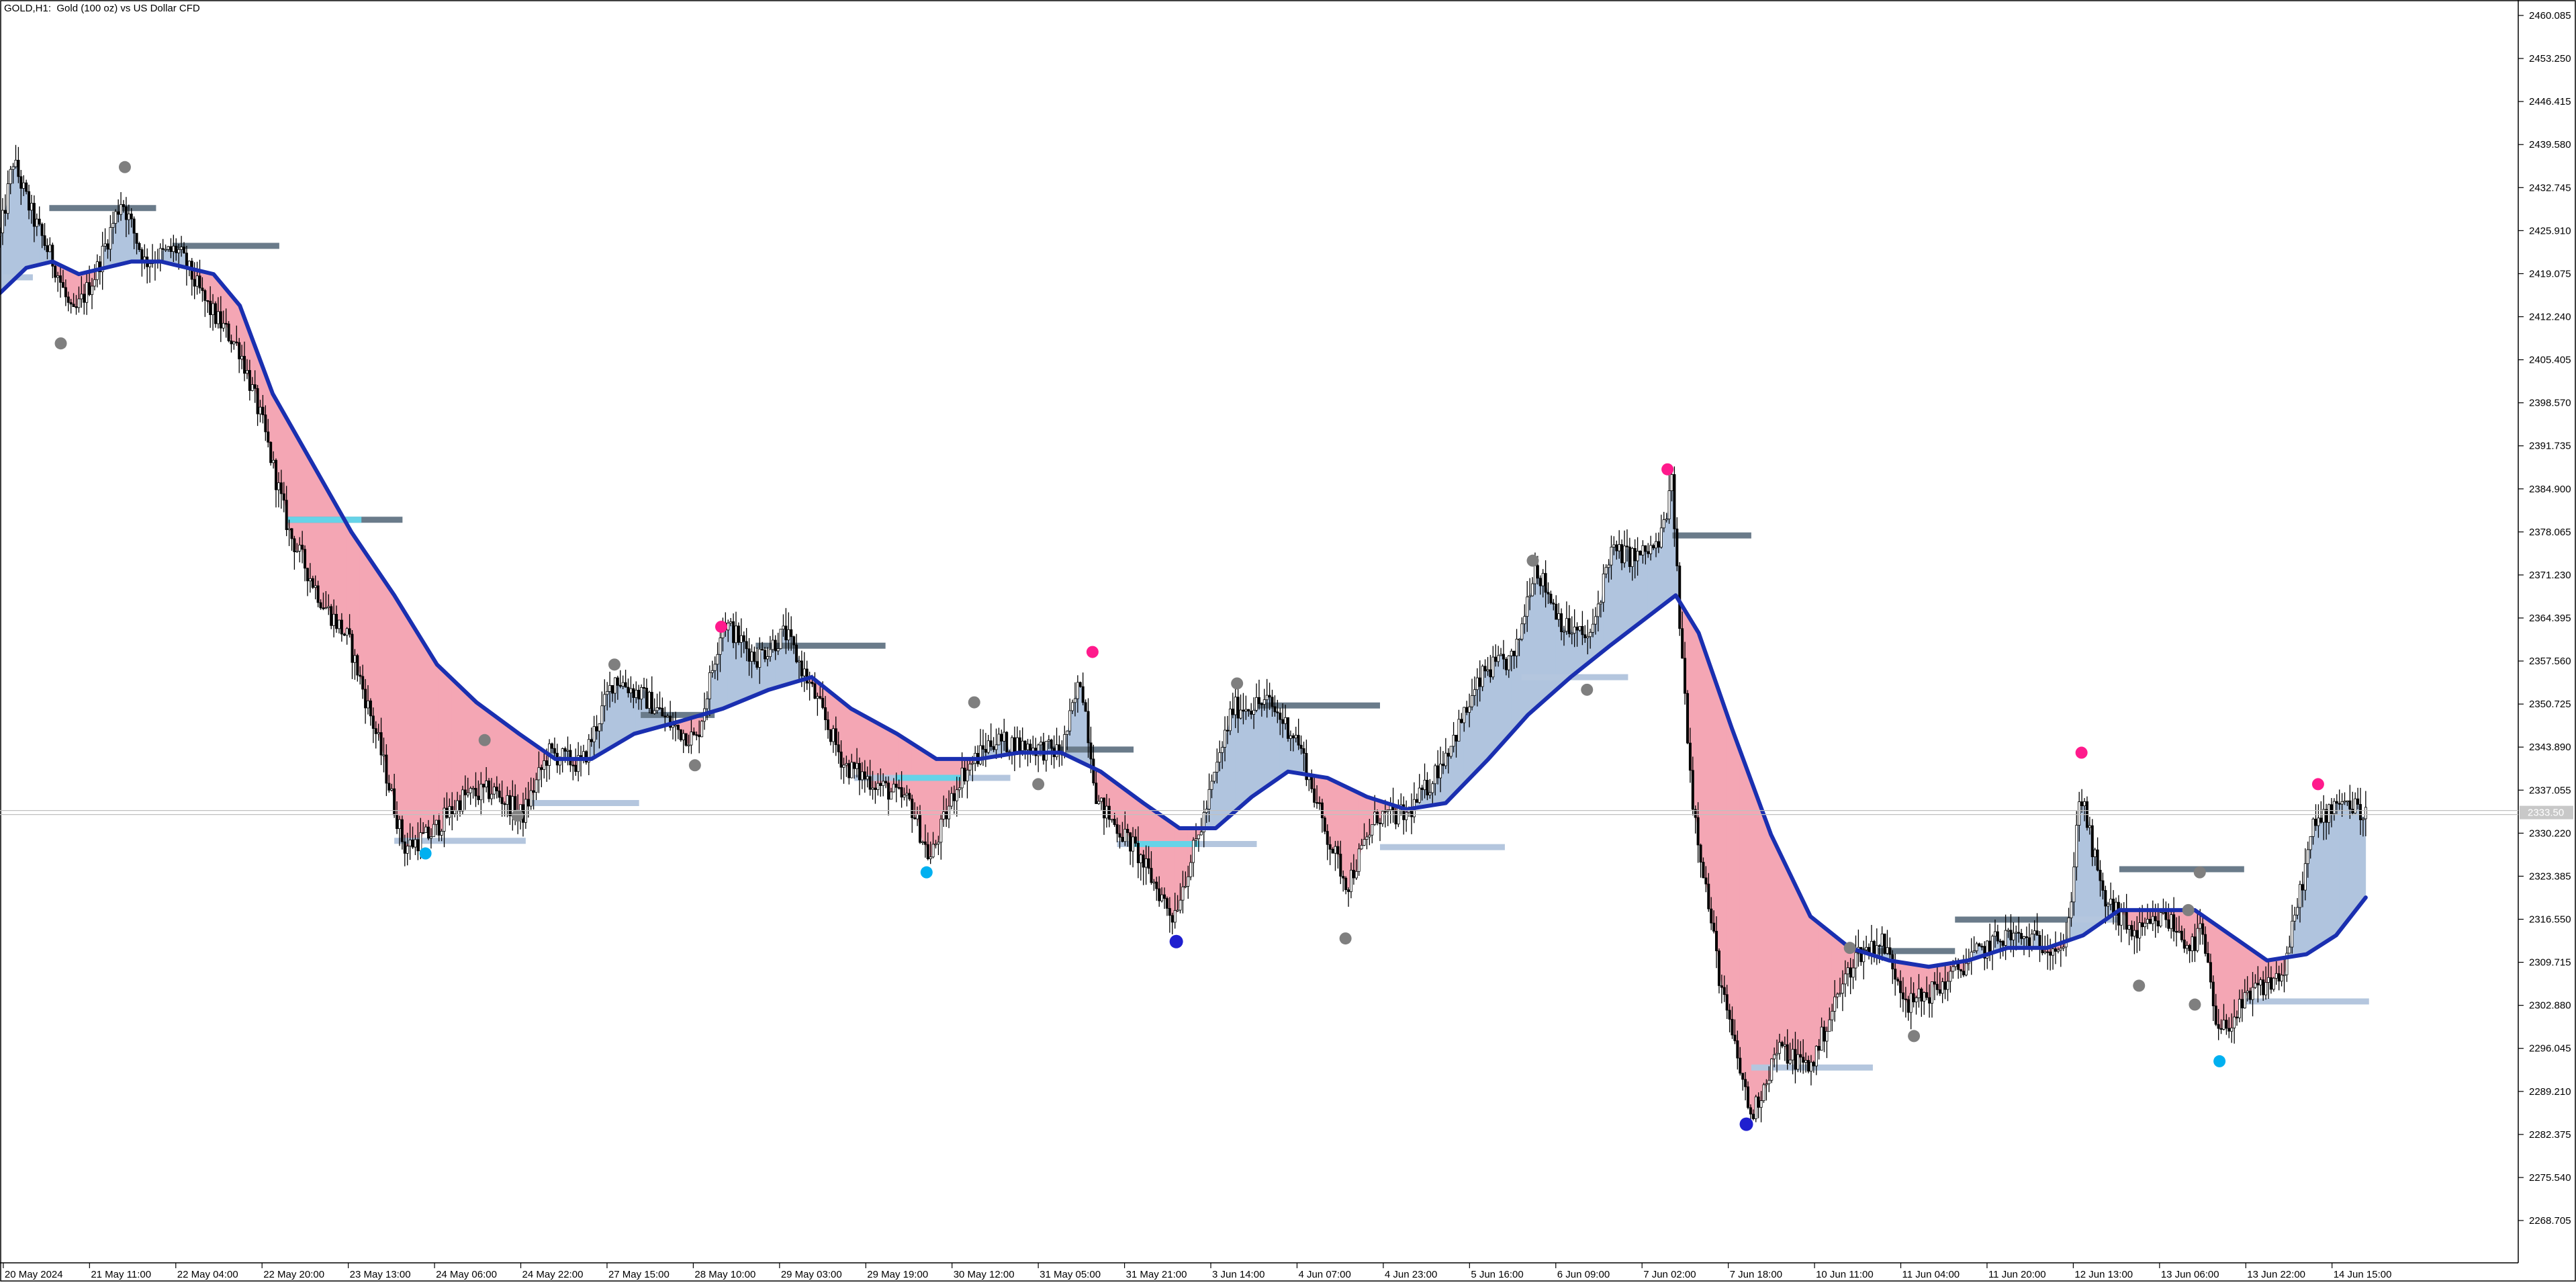 Image resolution: width=2576 pixels, height=1285 pixels. I want to click on price-tick-label: 2453.250, so click(2550, 58).